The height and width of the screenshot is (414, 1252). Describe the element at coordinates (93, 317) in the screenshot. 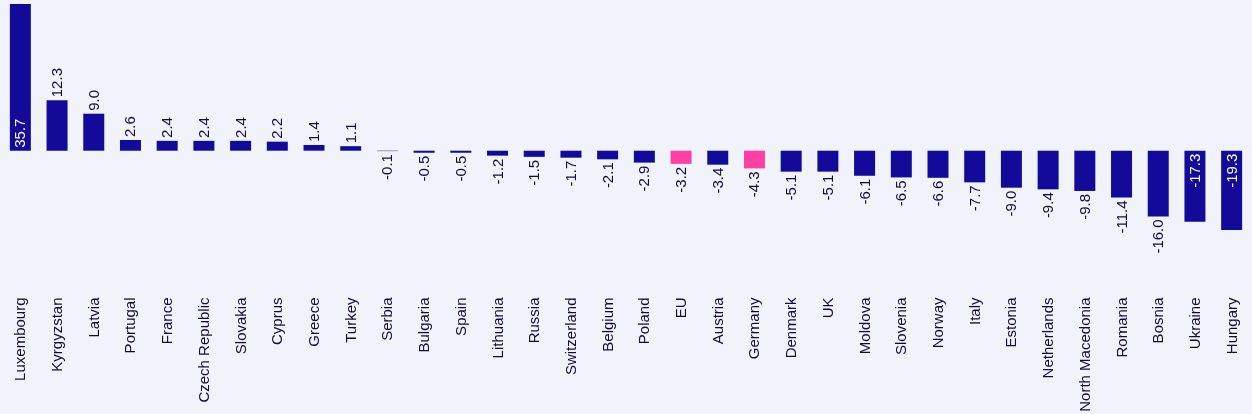

I see `x-tick-label: Latvia` at that location.